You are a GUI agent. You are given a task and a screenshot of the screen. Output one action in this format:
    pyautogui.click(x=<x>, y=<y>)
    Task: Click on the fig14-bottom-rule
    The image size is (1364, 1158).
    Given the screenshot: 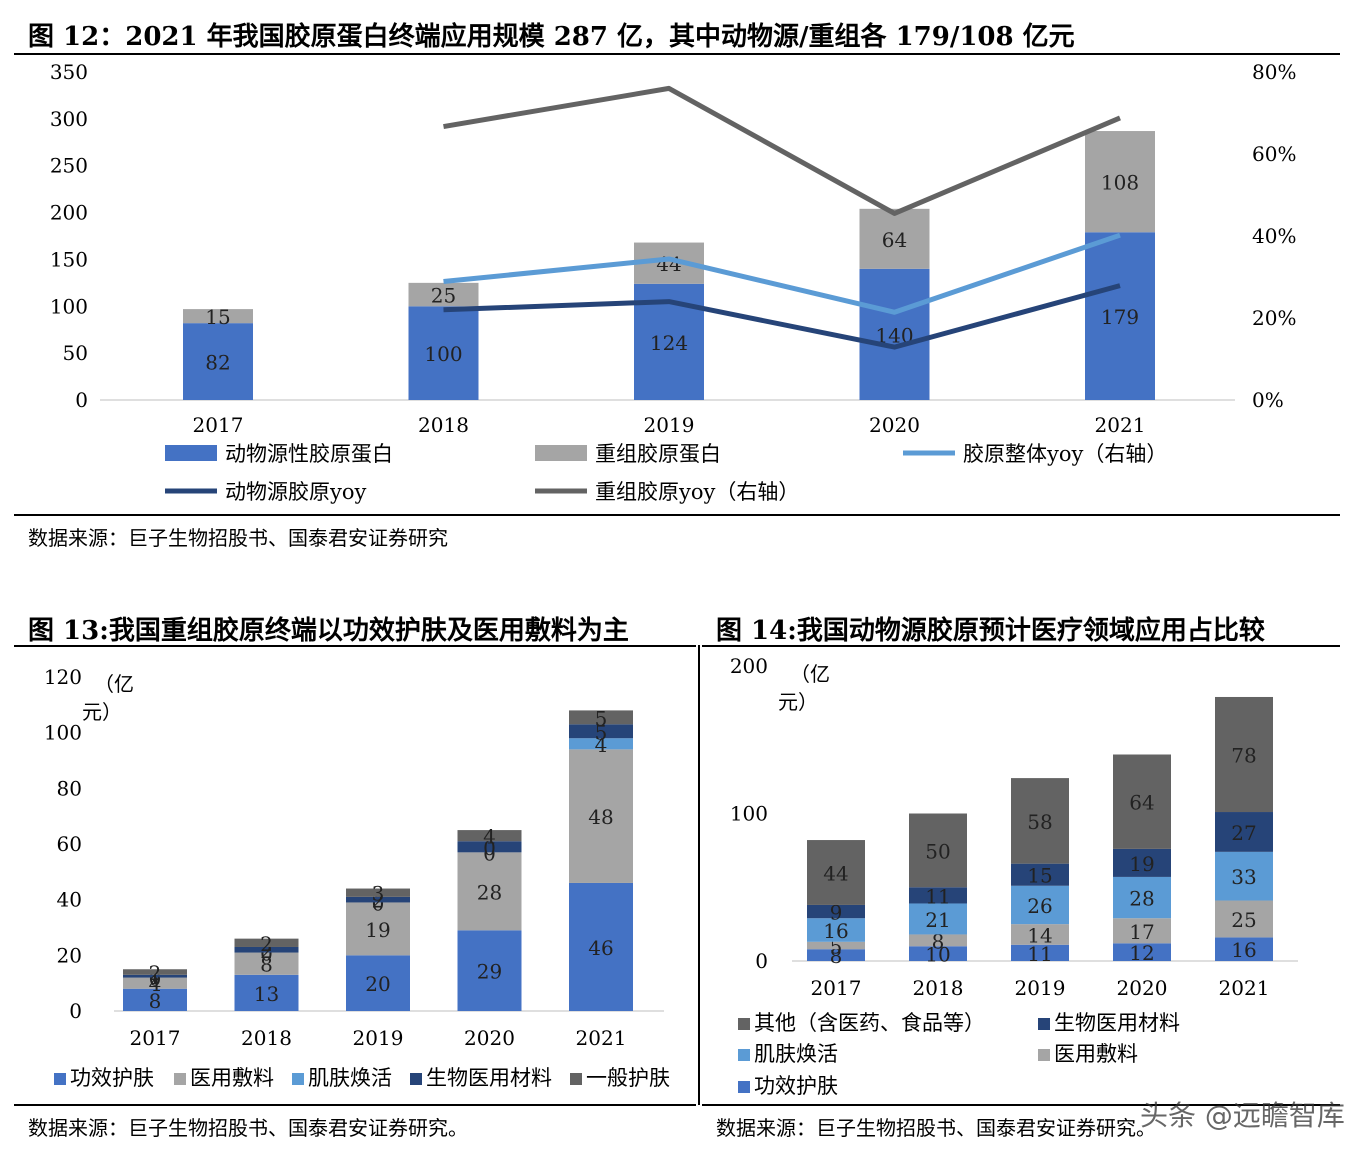 What is the action you would take?
    pyautogui.click(x=1021, y=1105)
    